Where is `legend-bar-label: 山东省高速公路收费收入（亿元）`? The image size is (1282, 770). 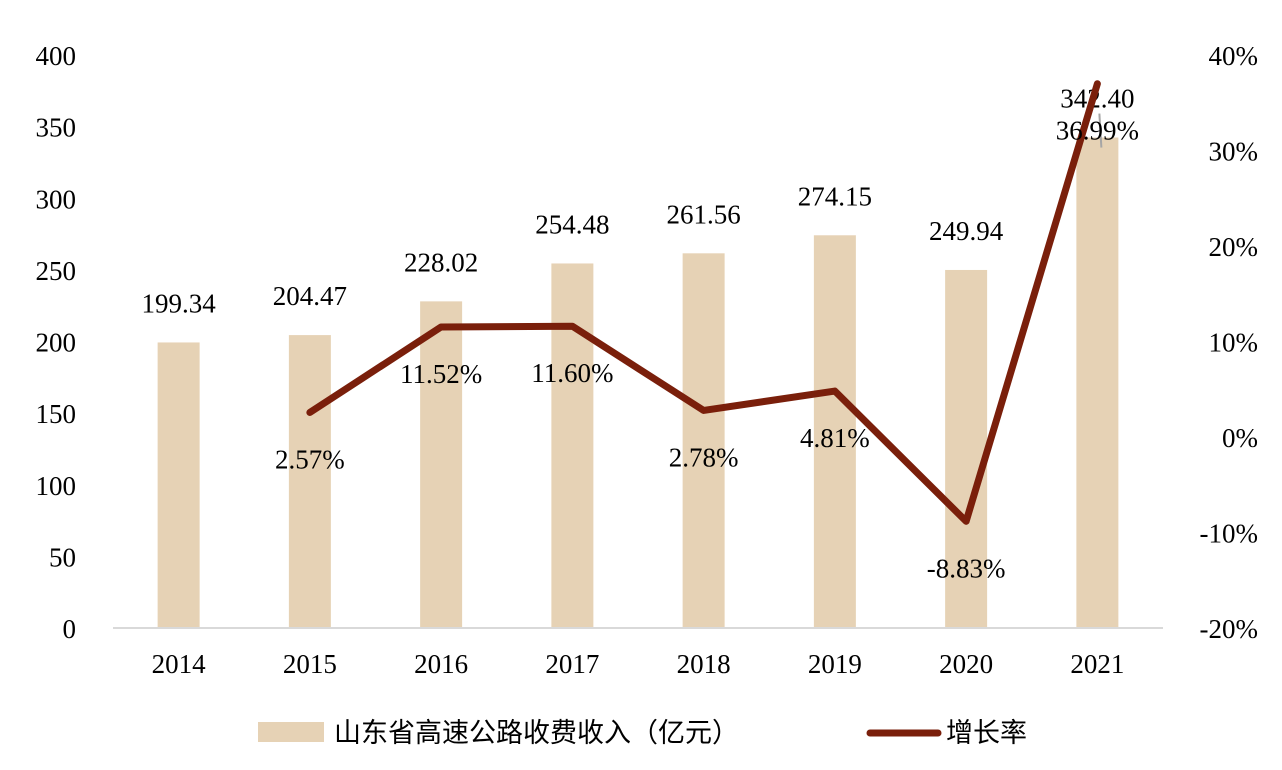
legend-bar-label: 山东省高速公路收费收入（亿元） is located at coordinates (536, 733).